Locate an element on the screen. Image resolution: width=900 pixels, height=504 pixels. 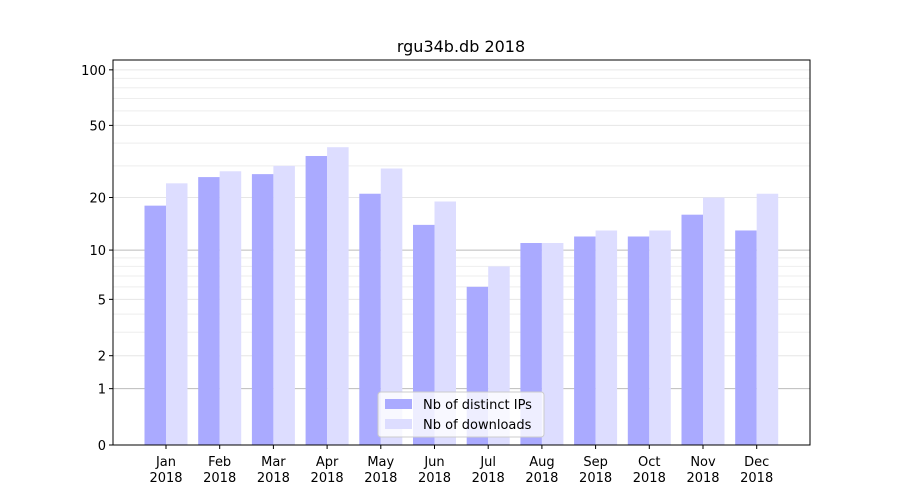
y-tick-label: 2 is located at coordinates (102, 357).